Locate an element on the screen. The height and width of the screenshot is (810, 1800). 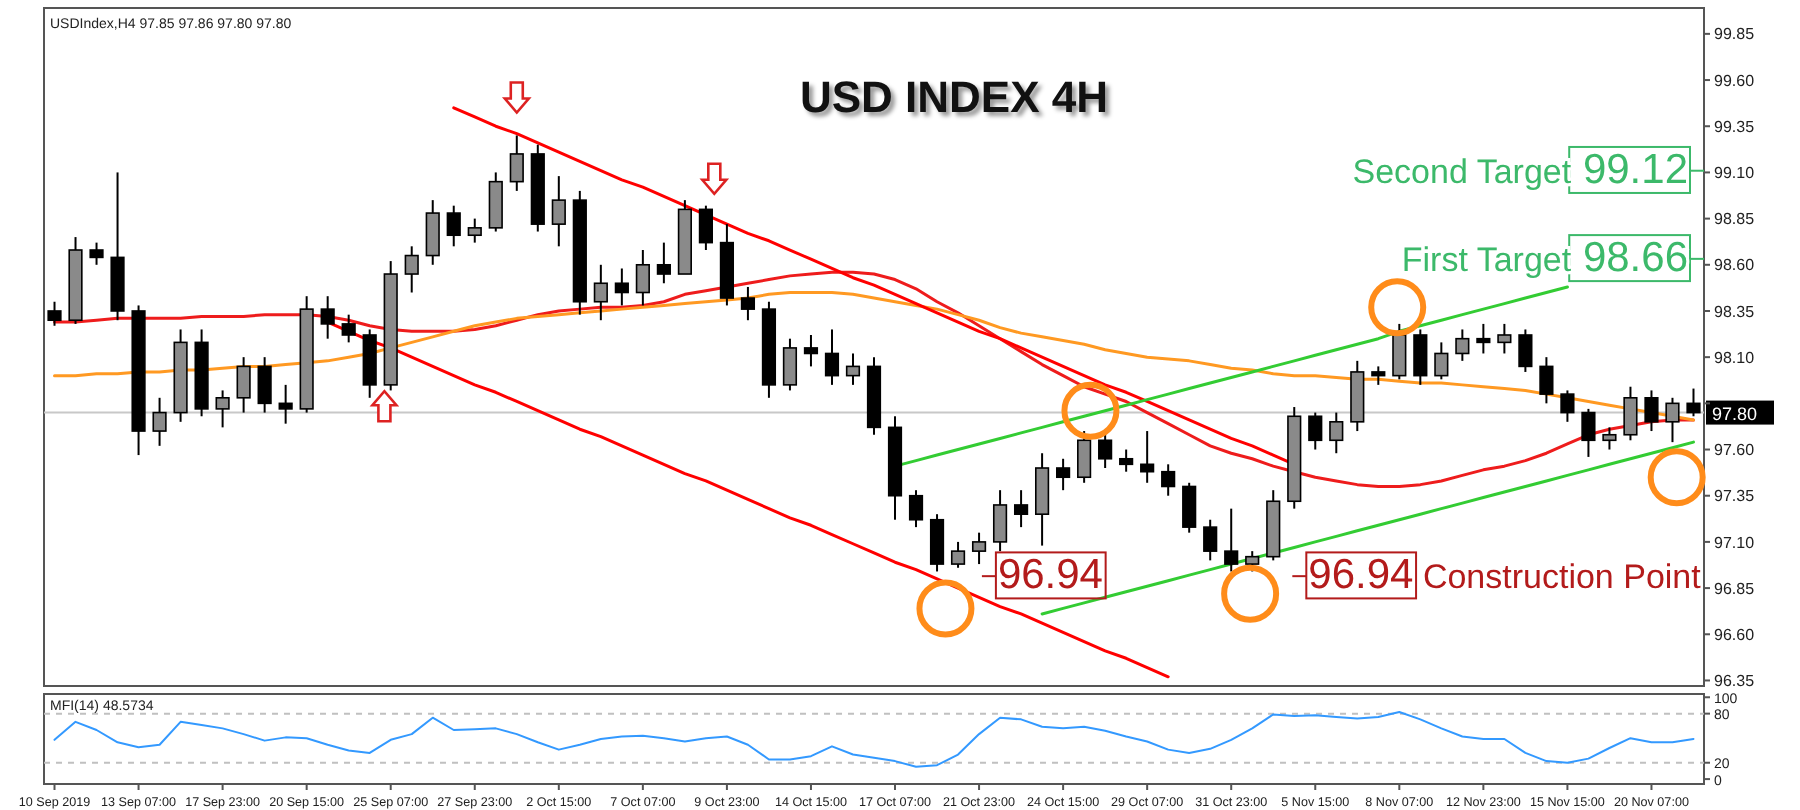
y-tick-label: 96.85 is located at coordinates (1735, 588).